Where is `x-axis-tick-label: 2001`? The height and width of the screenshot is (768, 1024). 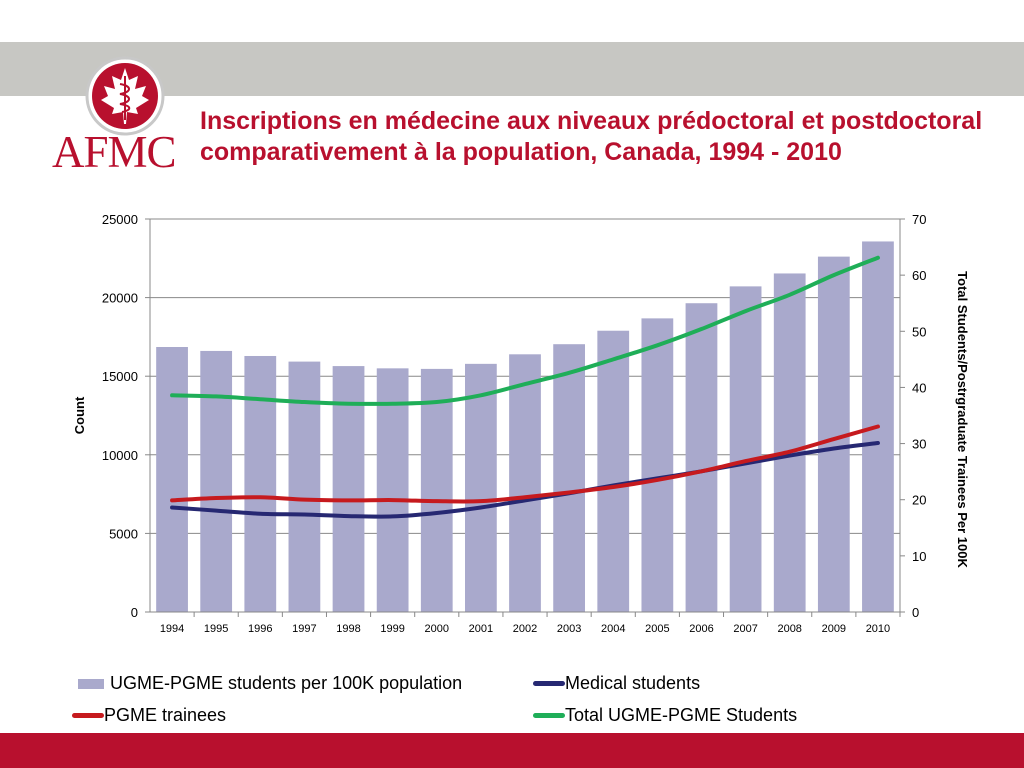
x-axis-tick-label: 2001 is located at coordinates (481, 629).